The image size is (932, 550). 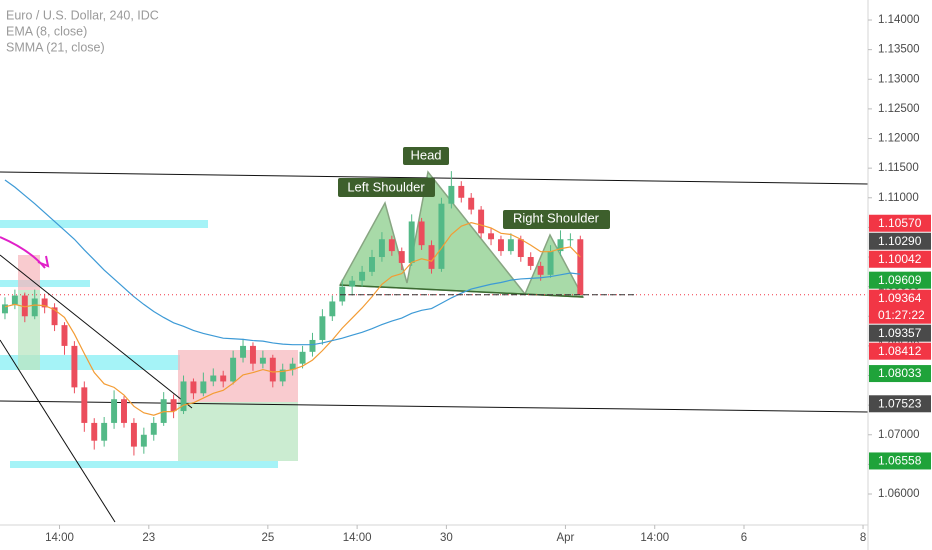 What do you see at coordinates (446, 538) in the screenshot?
I see `x-tick-label: 30` at bounding box center [446, 538].